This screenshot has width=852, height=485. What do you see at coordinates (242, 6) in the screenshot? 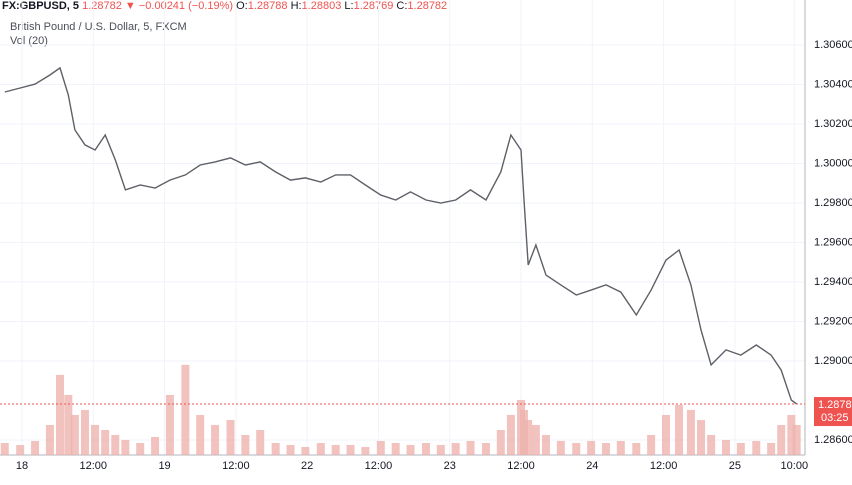
I see `open-label: O:` at bounding box center [242, 6].